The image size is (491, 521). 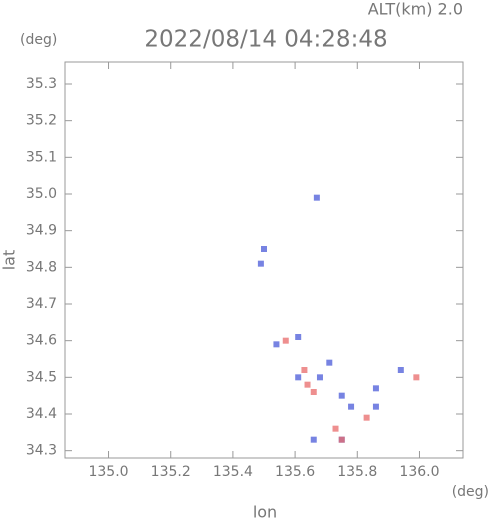 I want to click on y-axis-label: lat, so click(x=9, y=260).